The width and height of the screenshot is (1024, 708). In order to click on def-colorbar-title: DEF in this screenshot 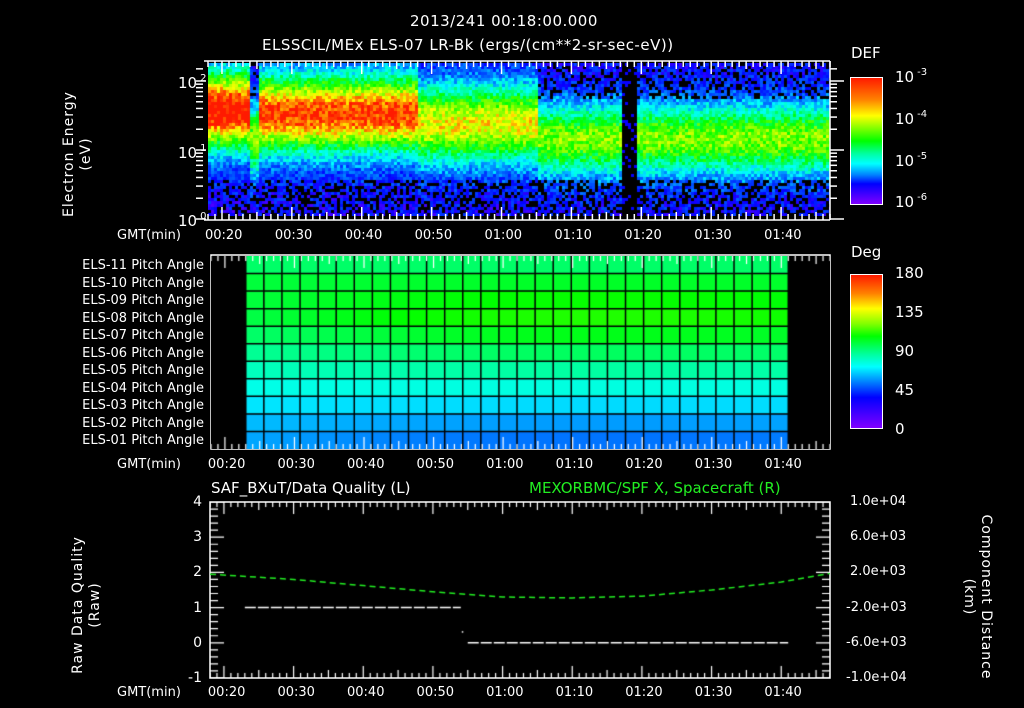, I will do `click(866, 53)`.